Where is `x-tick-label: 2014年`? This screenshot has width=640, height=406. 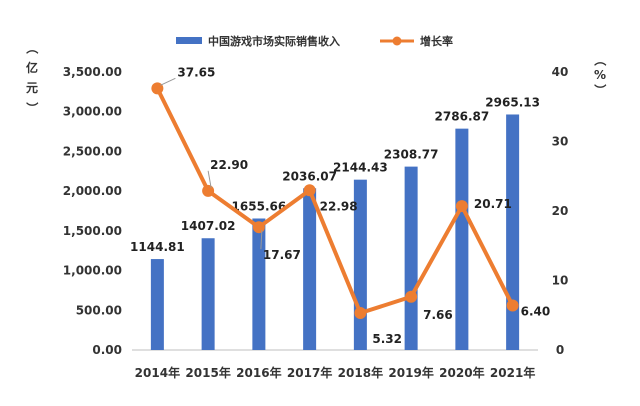 x-tick-label: 2014年 is located at coordinates (157, 372).